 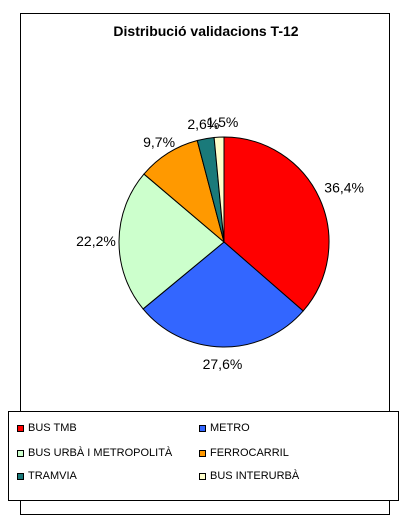 What do you see at coordinates (206, 31) in the screenshot?
I see `chart-title: Distribució validacions T-12` at bounding box center [206, 31].